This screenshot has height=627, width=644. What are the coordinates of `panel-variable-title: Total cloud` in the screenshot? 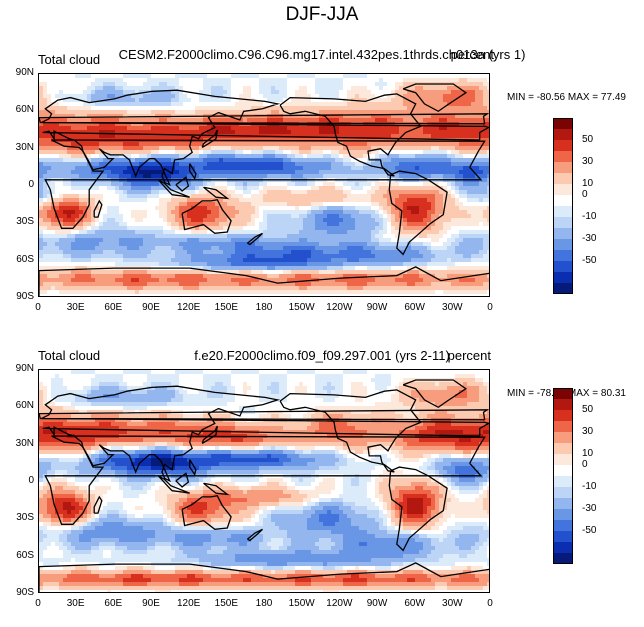 It's located at (69, 59).